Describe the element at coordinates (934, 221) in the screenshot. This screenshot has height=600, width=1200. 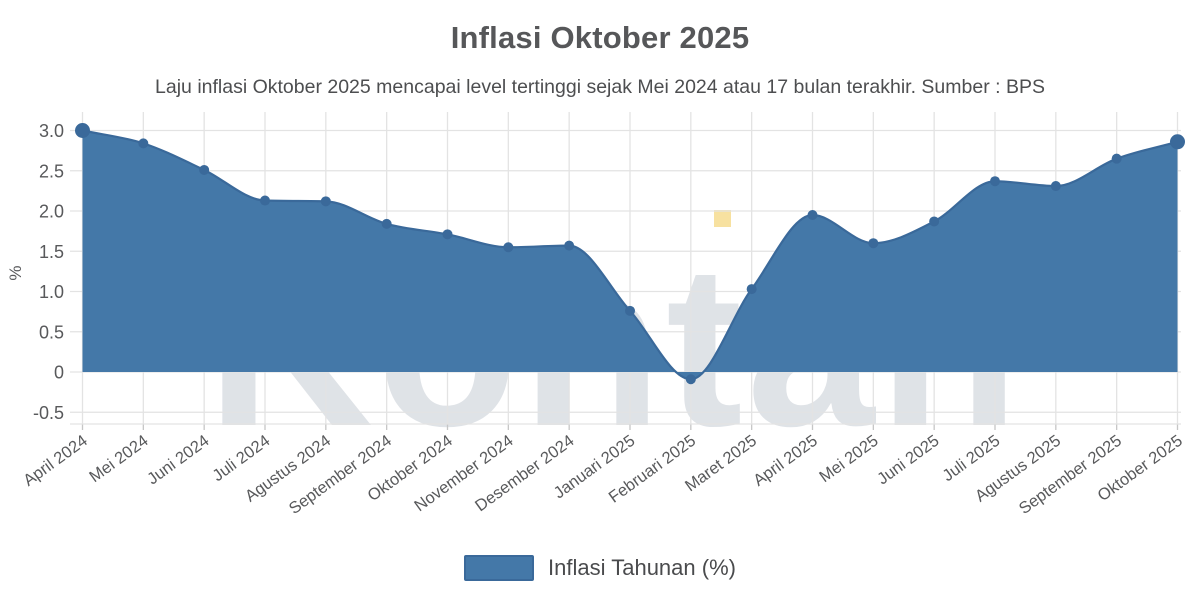
I see `data-point-juni-2025` at that location.